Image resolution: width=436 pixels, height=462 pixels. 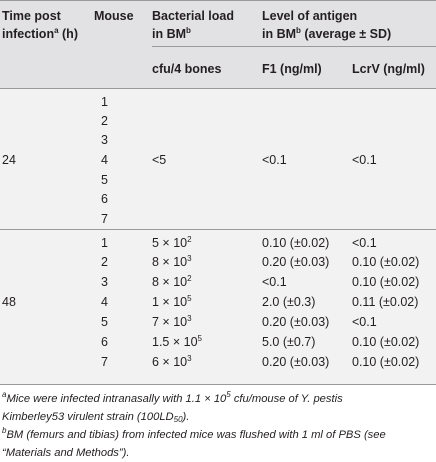 I want to click on table-bottom-rule, so click(x=218, y=384).